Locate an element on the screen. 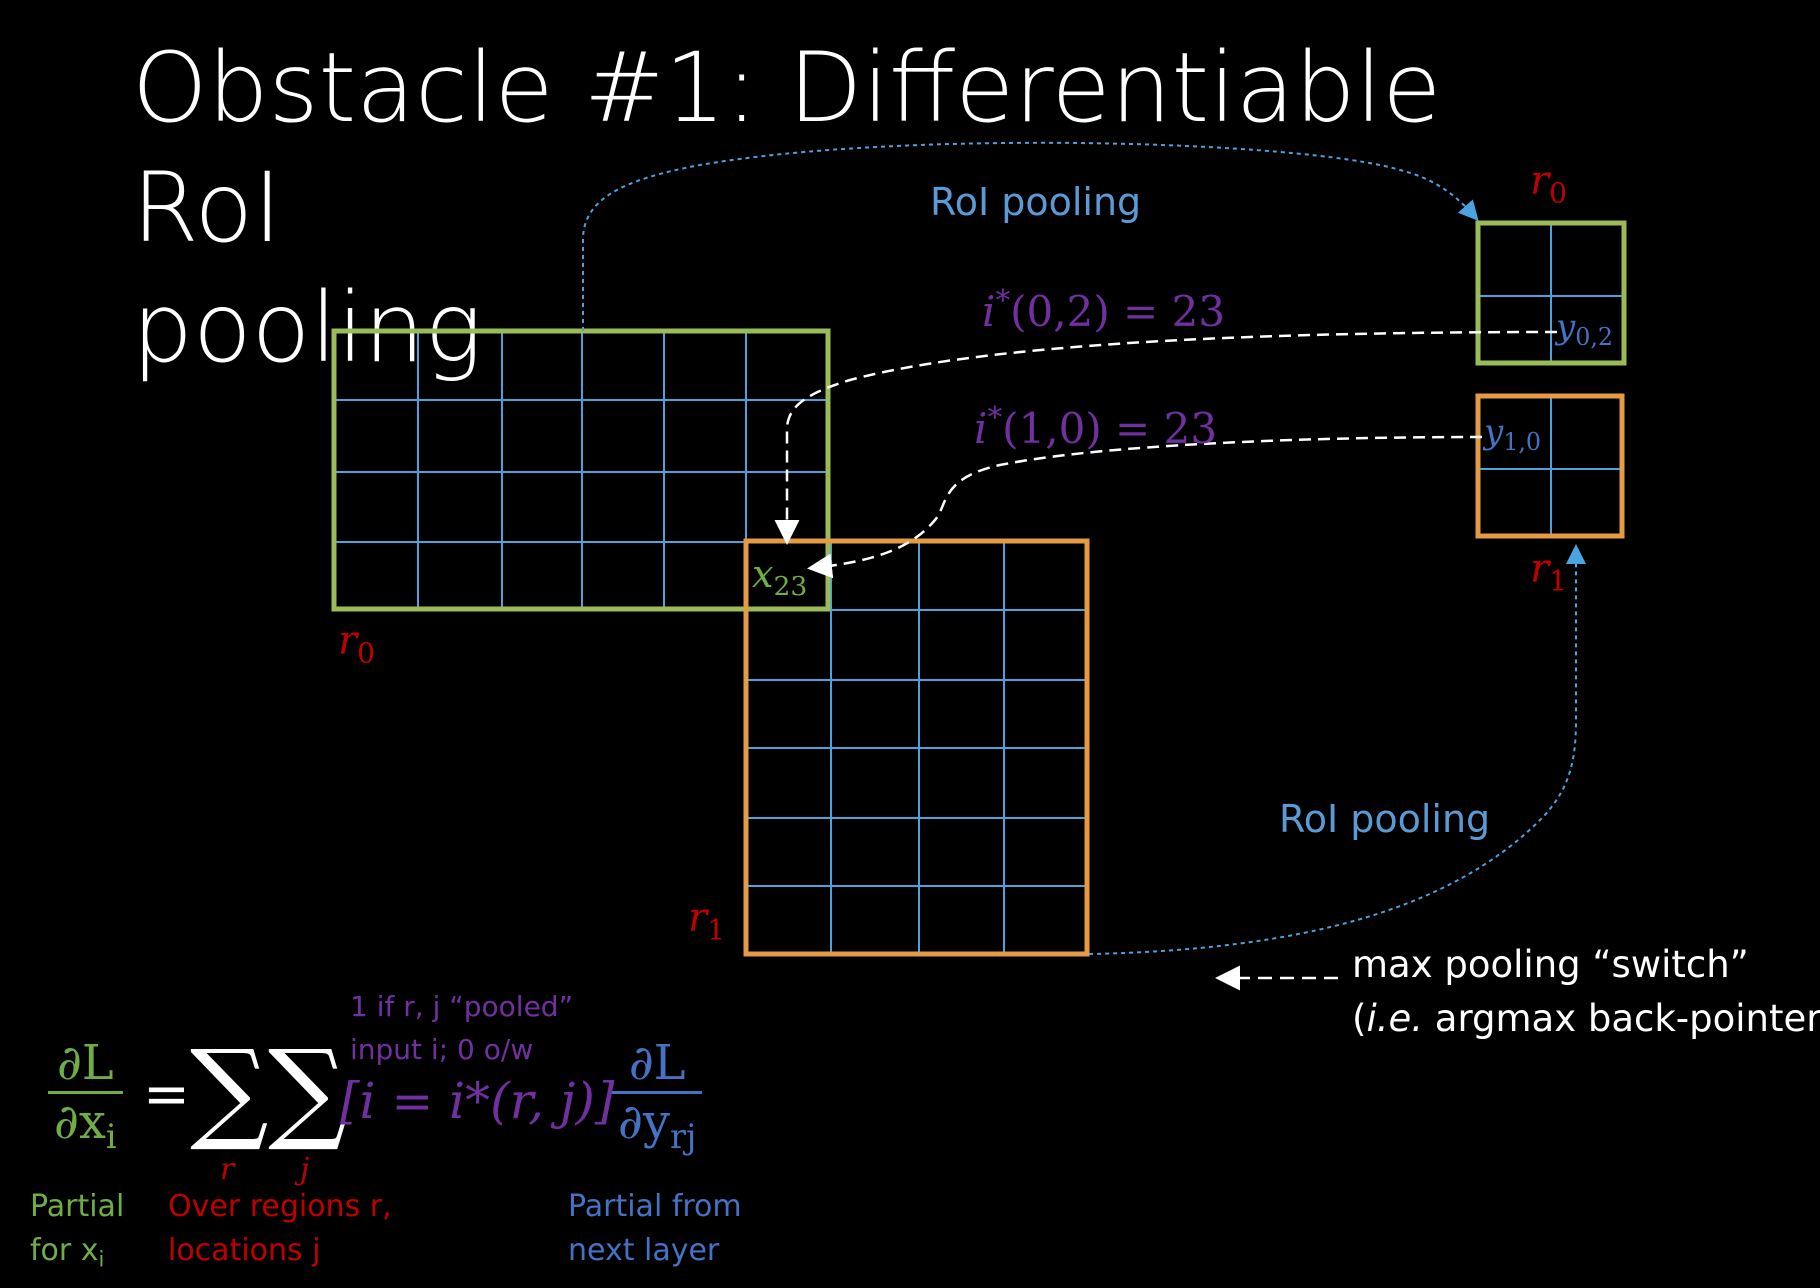  r0-region-border is located at coordinates (581, 470).